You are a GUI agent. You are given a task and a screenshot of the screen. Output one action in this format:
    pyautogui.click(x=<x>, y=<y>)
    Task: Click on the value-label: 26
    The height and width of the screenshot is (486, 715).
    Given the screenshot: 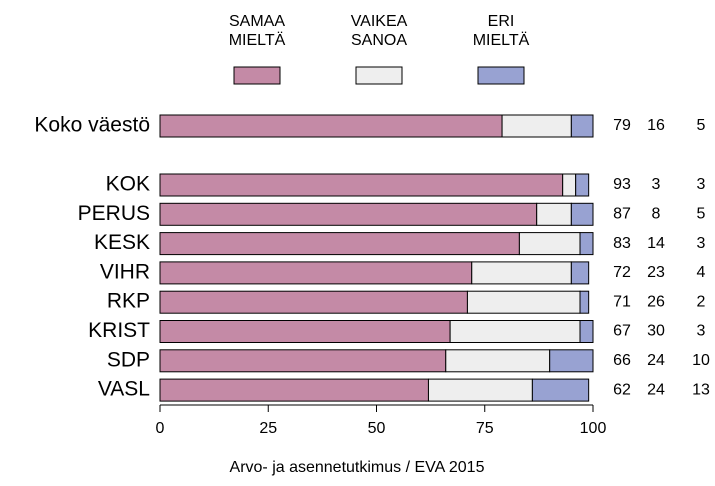 What is the action you would take?
    pyautogui.click(x=656, y=301)
    